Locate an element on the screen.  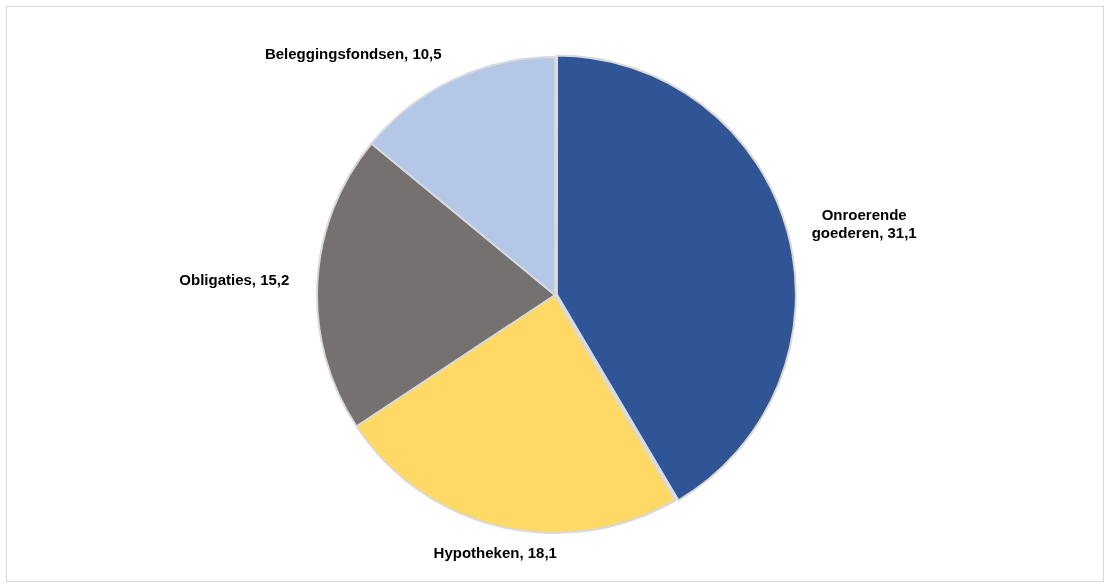
slice-label: Obligaties, 15,2 is located at coordinates (234, 280).